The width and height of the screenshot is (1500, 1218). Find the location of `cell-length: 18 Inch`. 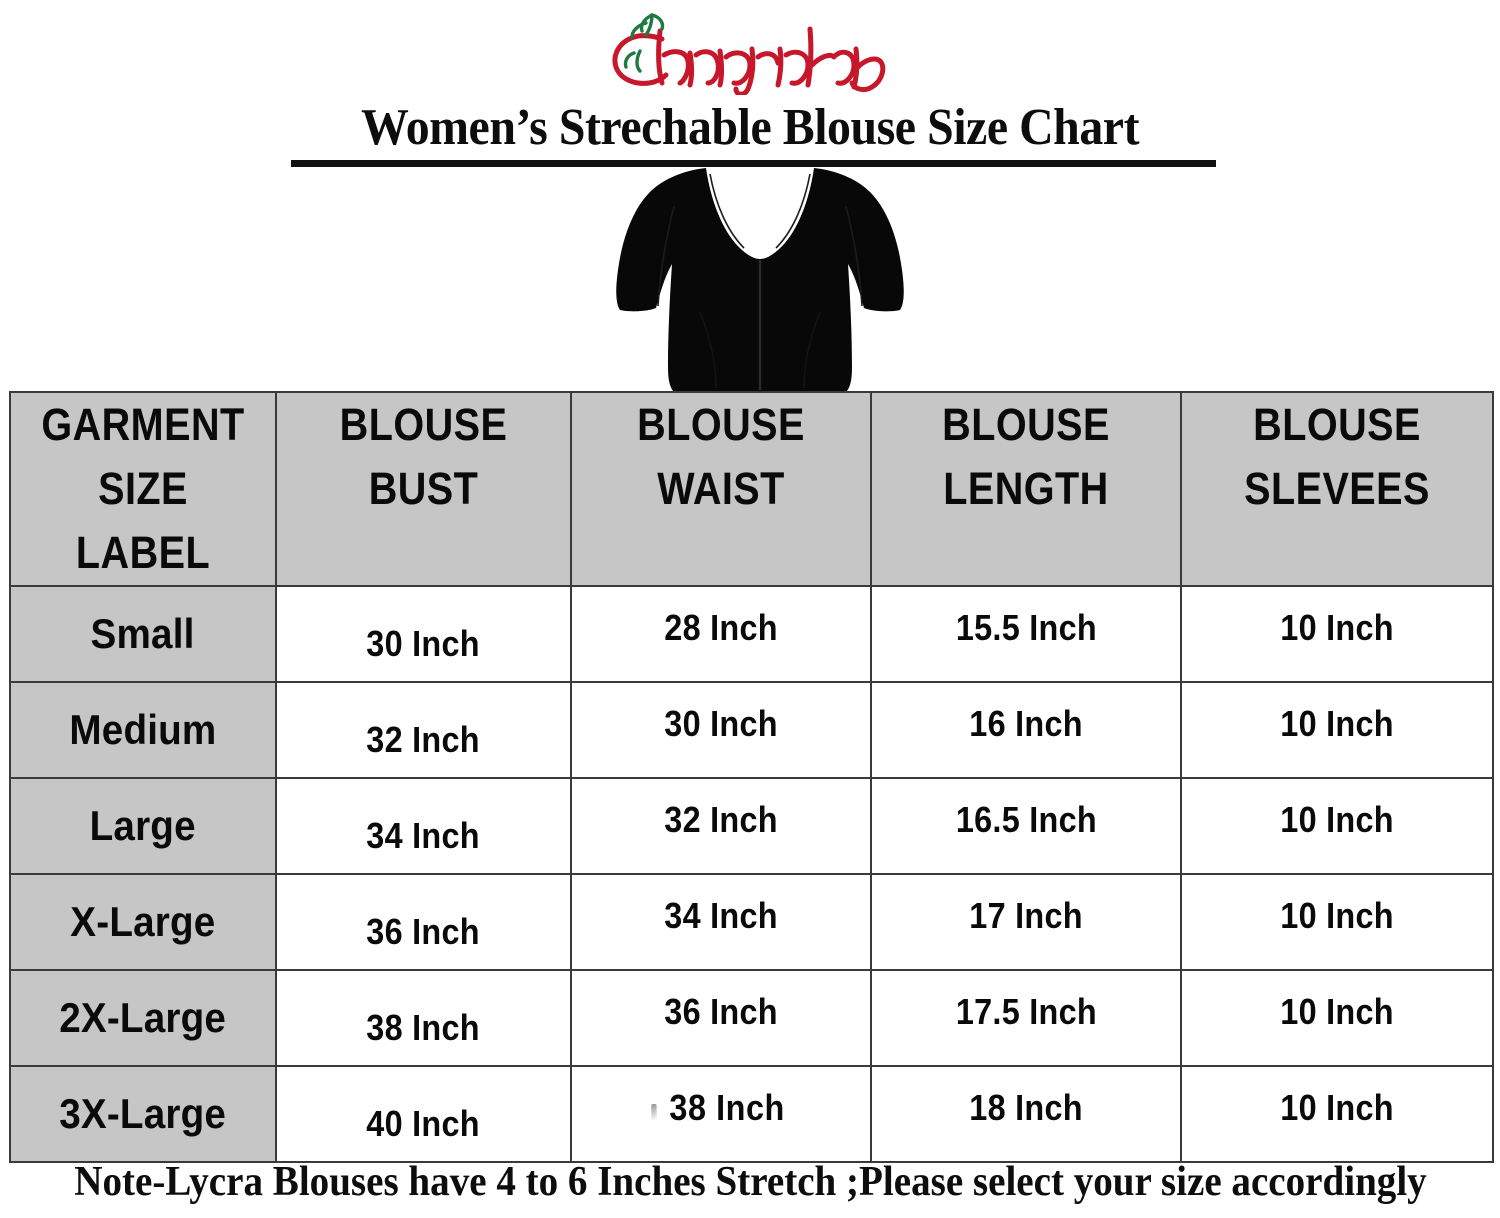

cell-length: 18 Inch is located at coordinates (1026, 1113).